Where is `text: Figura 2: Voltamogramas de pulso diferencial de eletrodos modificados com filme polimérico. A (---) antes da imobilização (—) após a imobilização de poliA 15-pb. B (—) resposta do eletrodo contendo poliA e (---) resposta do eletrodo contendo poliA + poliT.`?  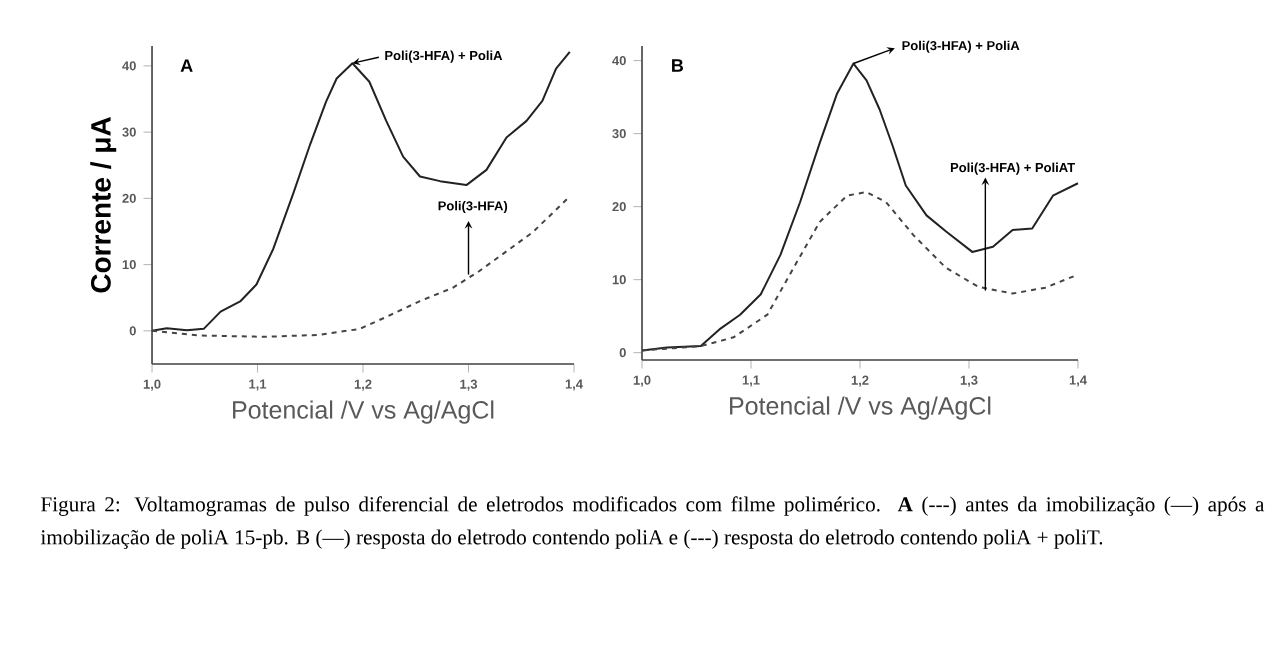
text: Figura 2: Voltamogramas de pulso diferencial de eletrodos modificados com filme polimérico. A (---) antes da imobilização (—) após a imobilização de poliA 15-pb. B (—) resposta do eletrodo contendo poliA e (---) resposta do eletrodo contendo poliA + poliT. is located at coordinates (652, 522).